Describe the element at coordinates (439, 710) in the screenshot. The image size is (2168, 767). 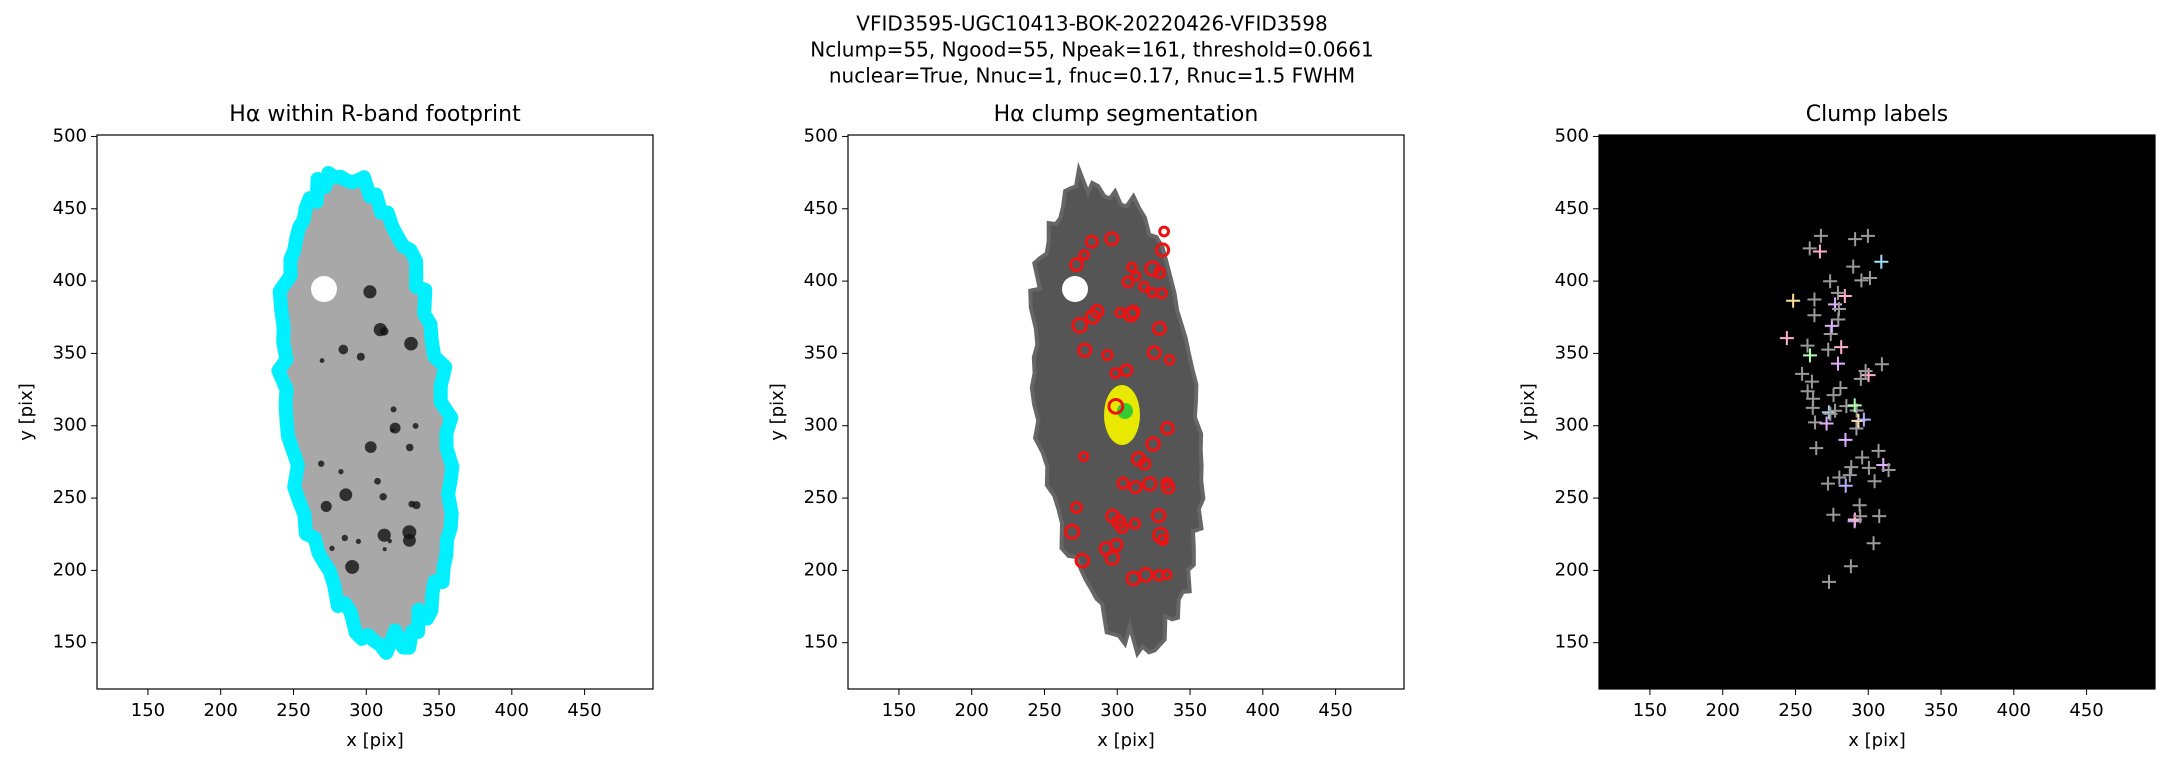
I see `x-tick-label: 350` at that location.